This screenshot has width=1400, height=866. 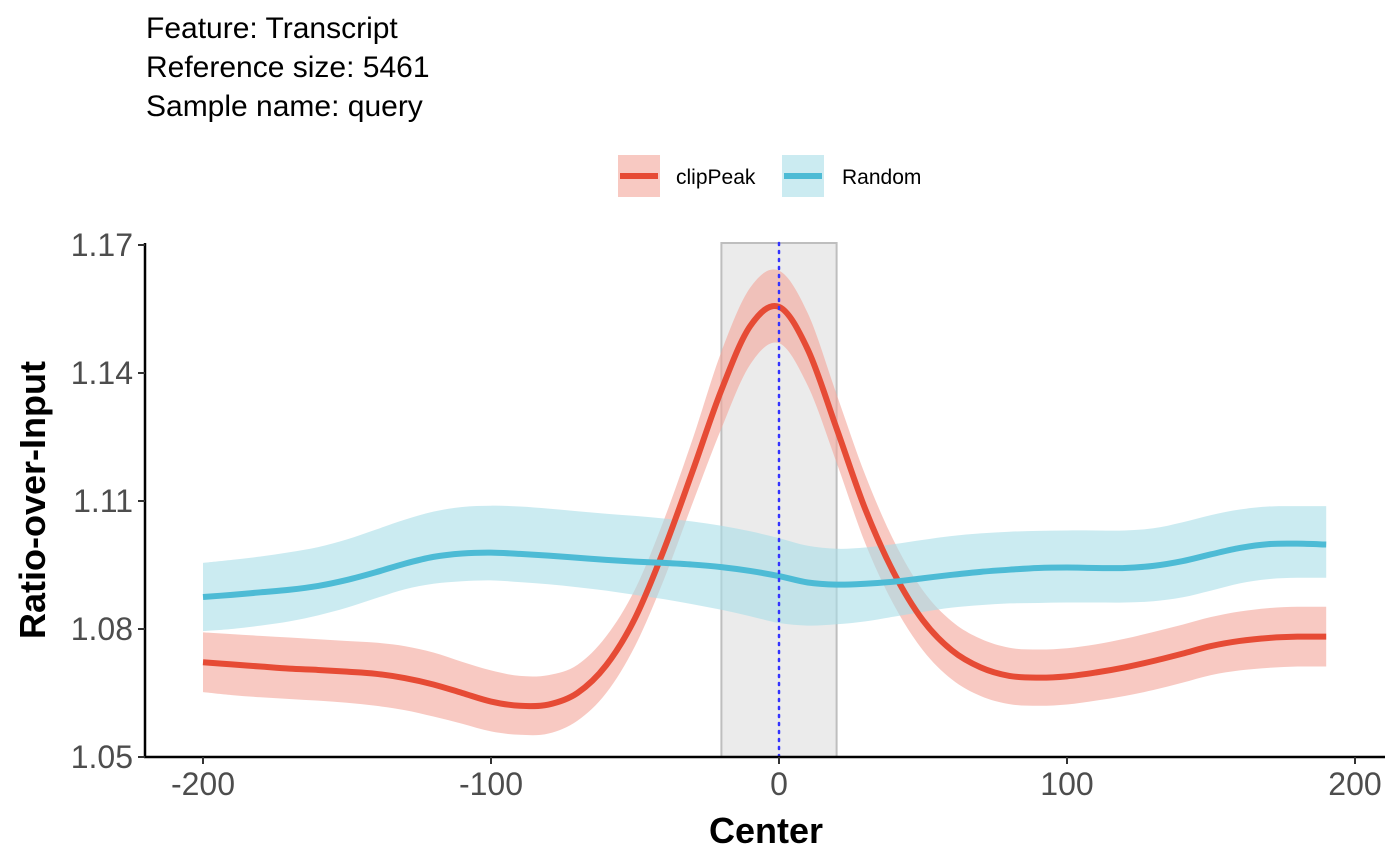 I want to click on x-axis-title: Center, so click(x=766, y=830).